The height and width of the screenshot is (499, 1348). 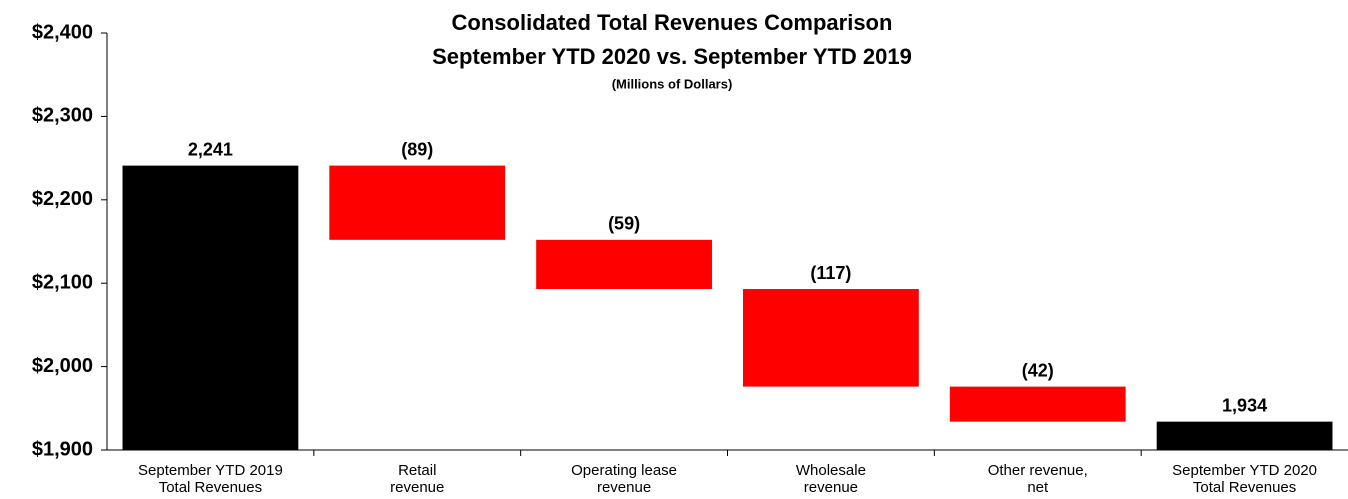 What do you see at coordinates (1244, 405) in the screenshot?
I see `value-label: 1,934` at bounding box center [1244, 405].